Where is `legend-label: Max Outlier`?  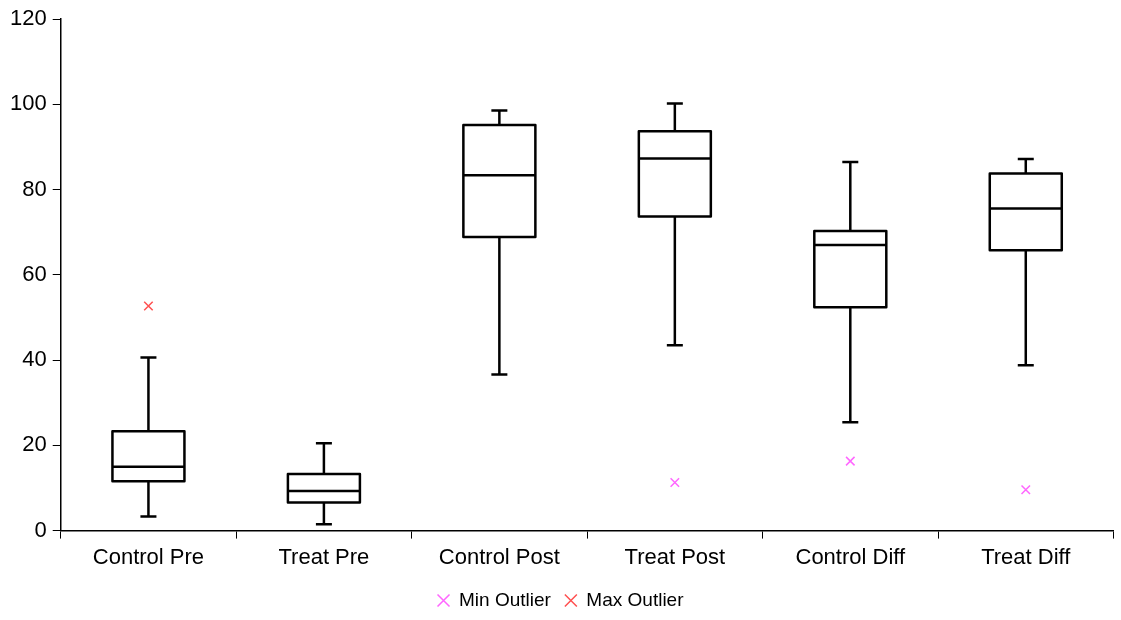
legend-label: Max Outlier is located at coordinates (635, 599).